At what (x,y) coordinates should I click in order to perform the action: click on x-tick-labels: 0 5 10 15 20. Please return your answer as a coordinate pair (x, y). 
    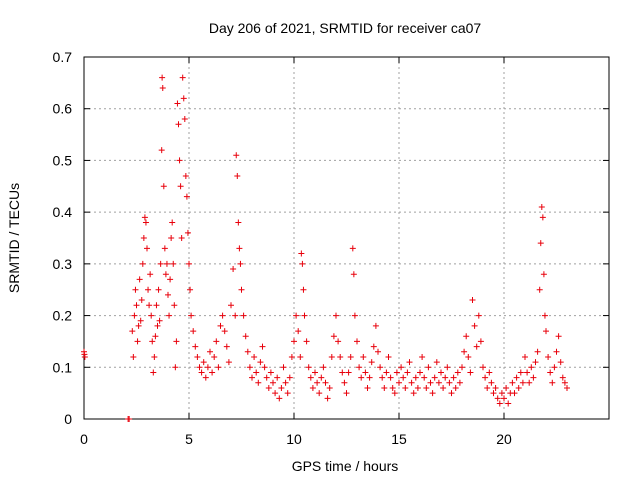
    Looking at the image, I should click on (296, 439).